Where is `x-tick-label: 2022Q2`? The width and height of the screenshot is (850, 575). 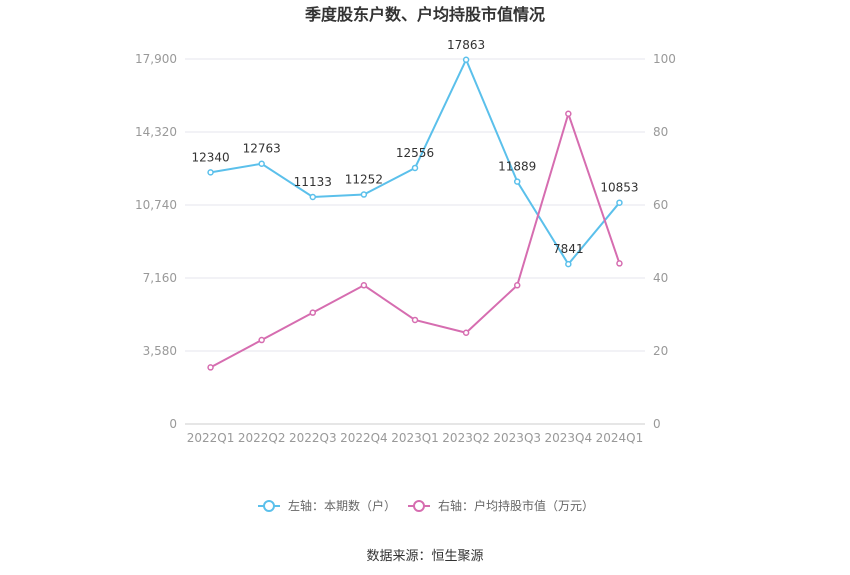 x-tick-label: 2022Q2 is located at coordinates (262, 438).